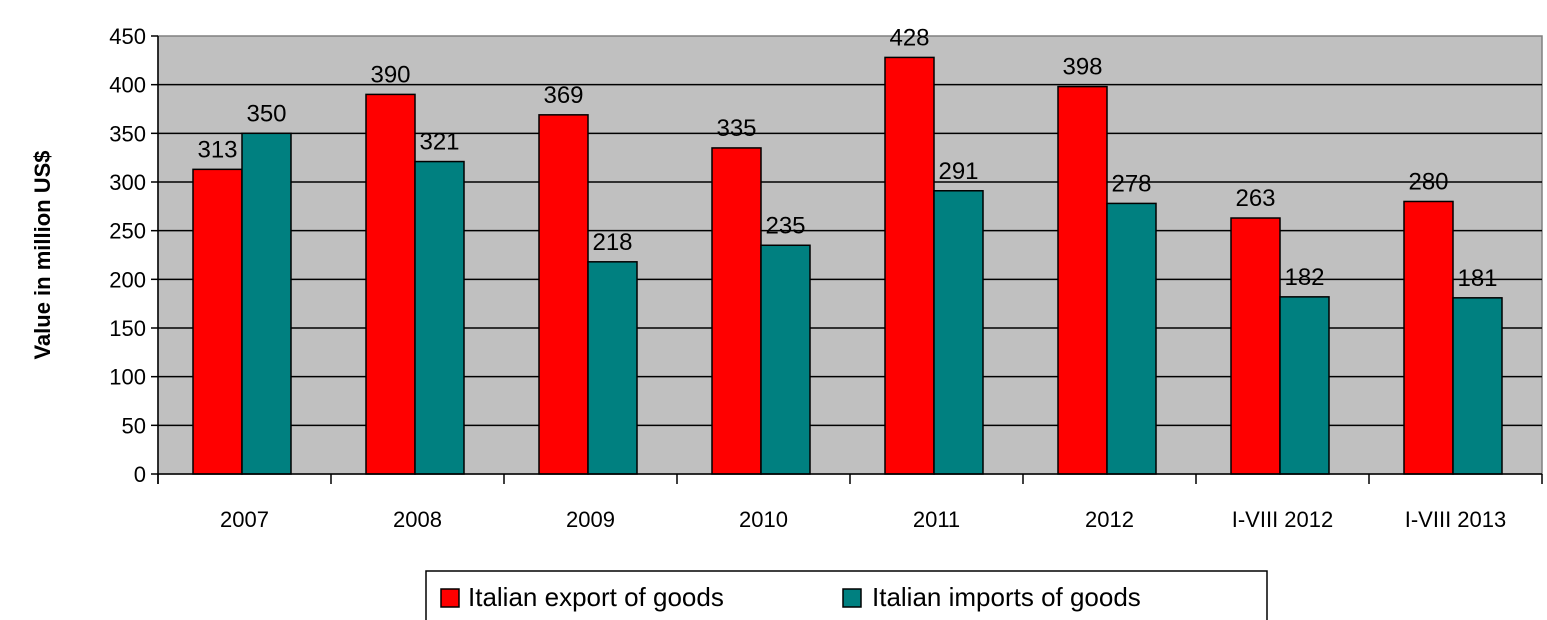 This screenshot has width=1547, height=620. I want to click on y-tick-label: 350, so click(127, 133).